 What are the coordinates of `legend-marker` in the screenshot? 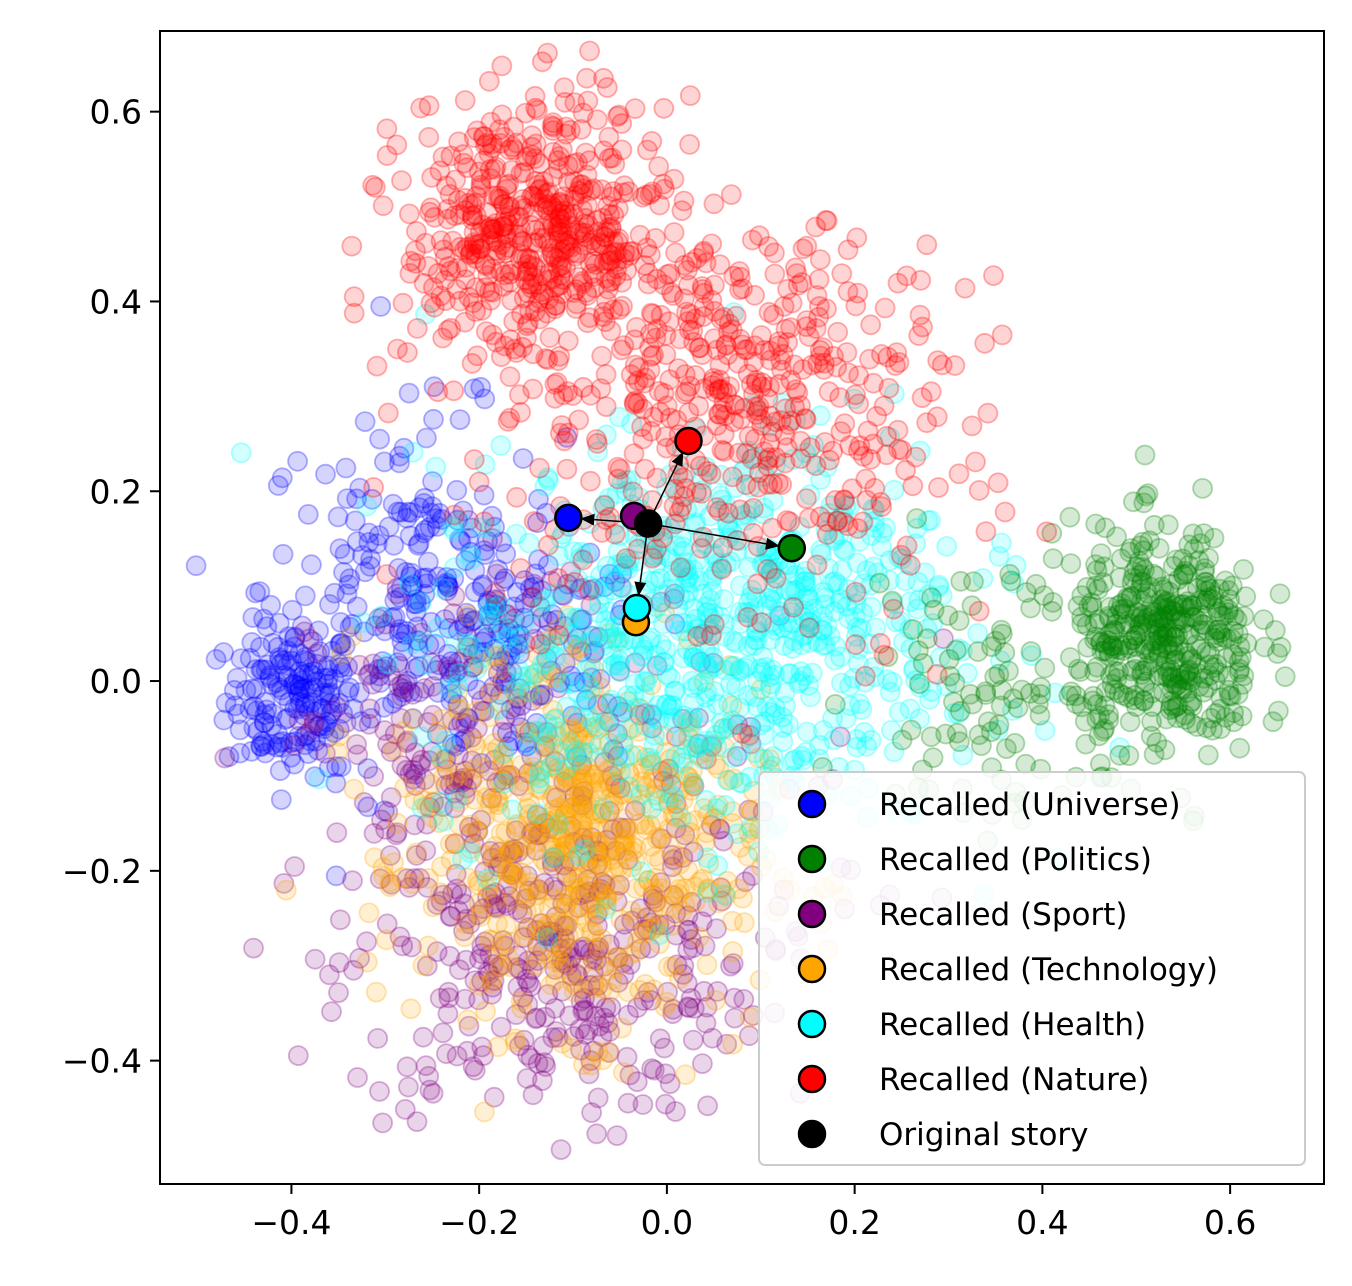 It's located at (812, 1134).